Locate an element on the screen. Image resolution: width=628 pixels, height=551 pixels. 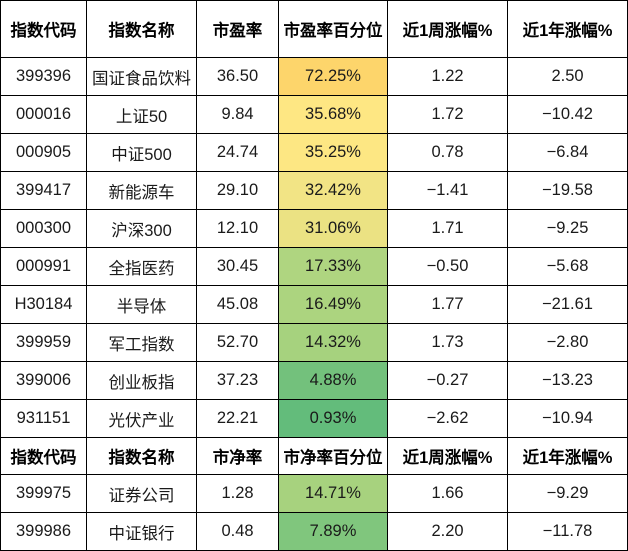
index-code-cell: 399959 is located at coordinates (43, 342).